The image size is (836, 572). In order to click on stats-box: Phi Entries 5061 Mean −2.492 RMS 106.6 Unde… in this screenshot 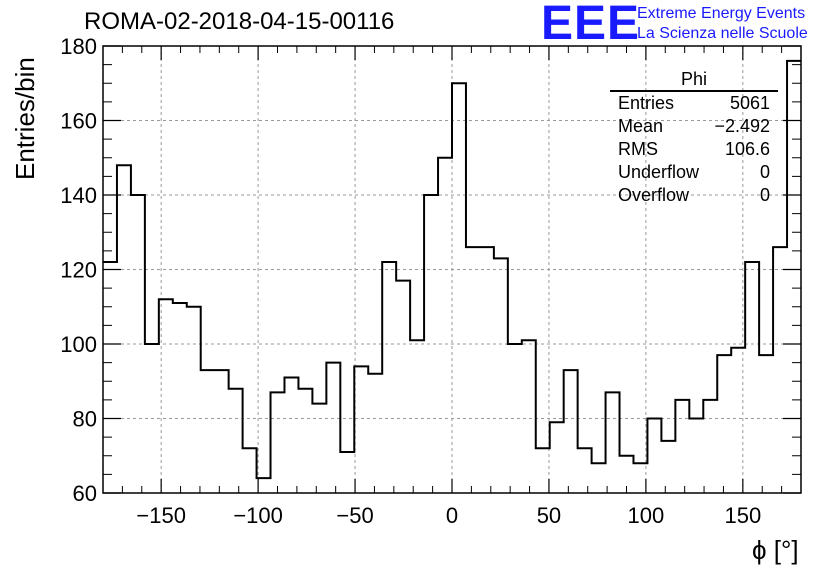, I will do `click(694, 137)`.